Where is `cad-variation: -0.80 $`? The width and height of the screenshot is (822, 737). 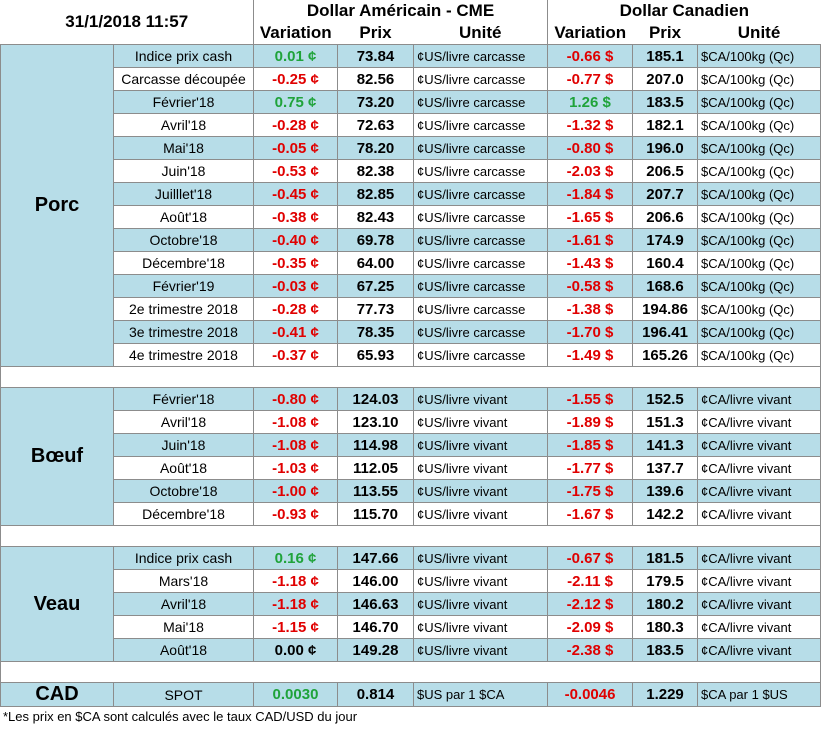
cad-variation: -0.80 $ is located at coordinates (590, 148).